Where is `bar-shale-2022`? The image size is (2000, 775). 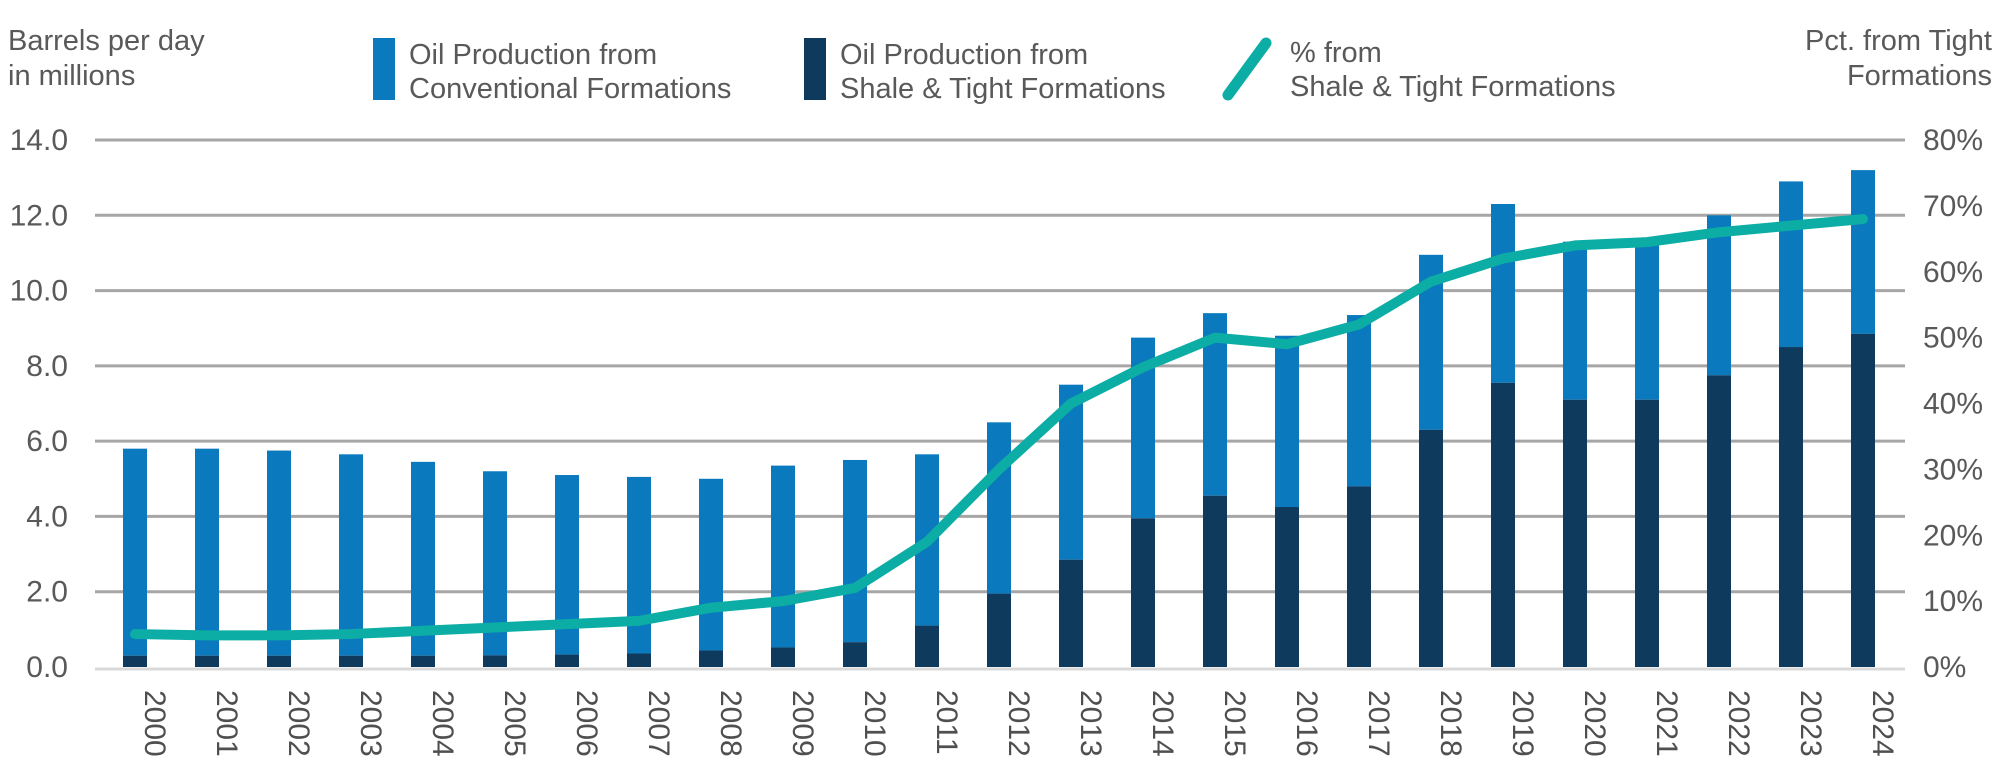 bar-shale-2022 is located at coordinates (1719, 521).